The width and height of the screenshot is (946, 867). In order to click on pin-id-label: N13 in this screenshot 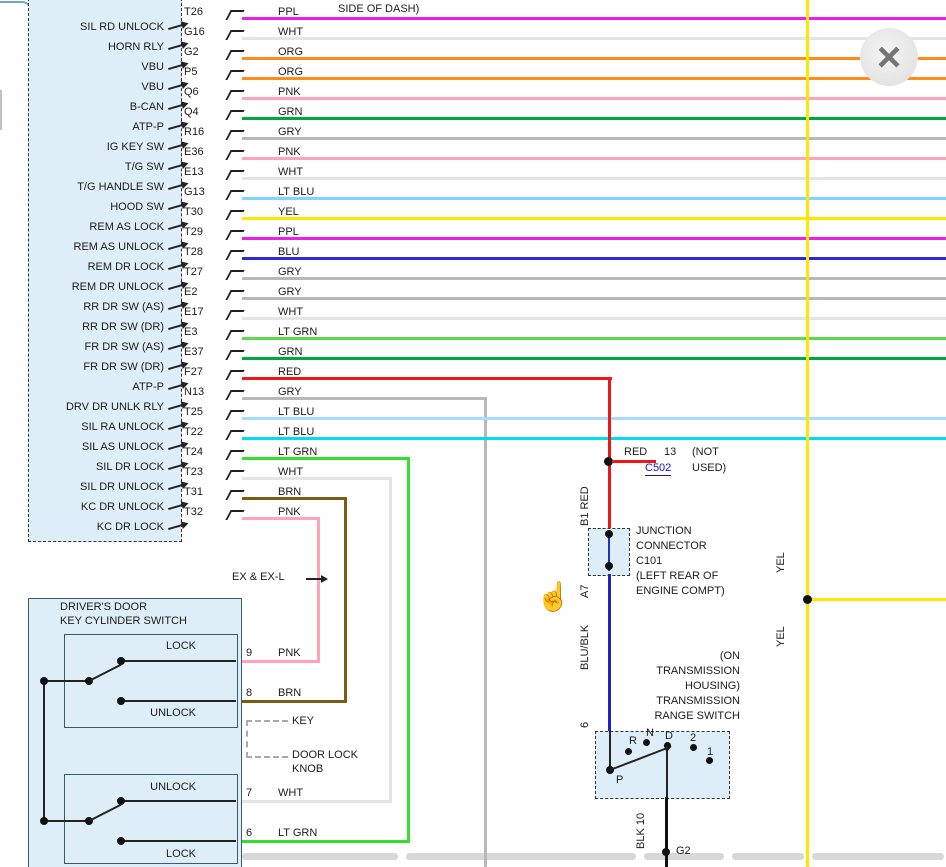, I will do `click(194, 392)`.